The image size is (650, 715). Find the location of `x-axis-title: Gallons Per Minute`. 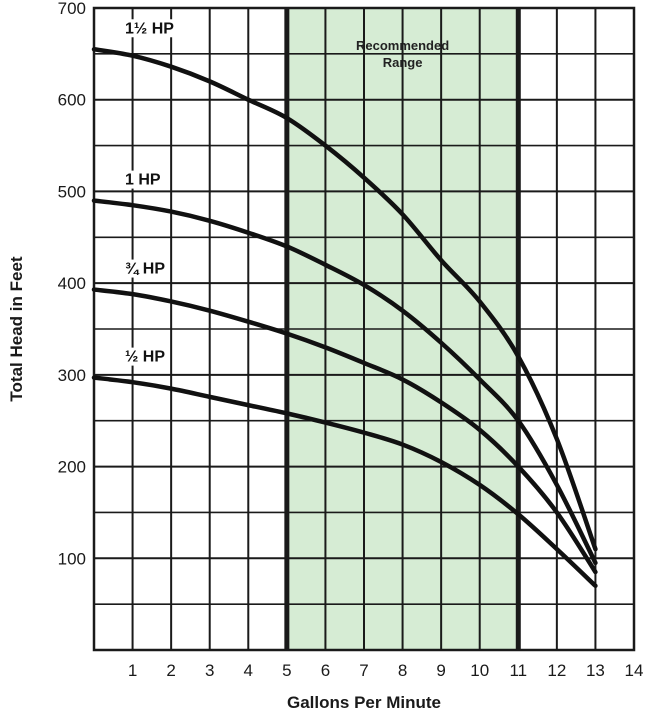

x-axis-title: Gallons Per Minute is located at coordinates (364, 702).